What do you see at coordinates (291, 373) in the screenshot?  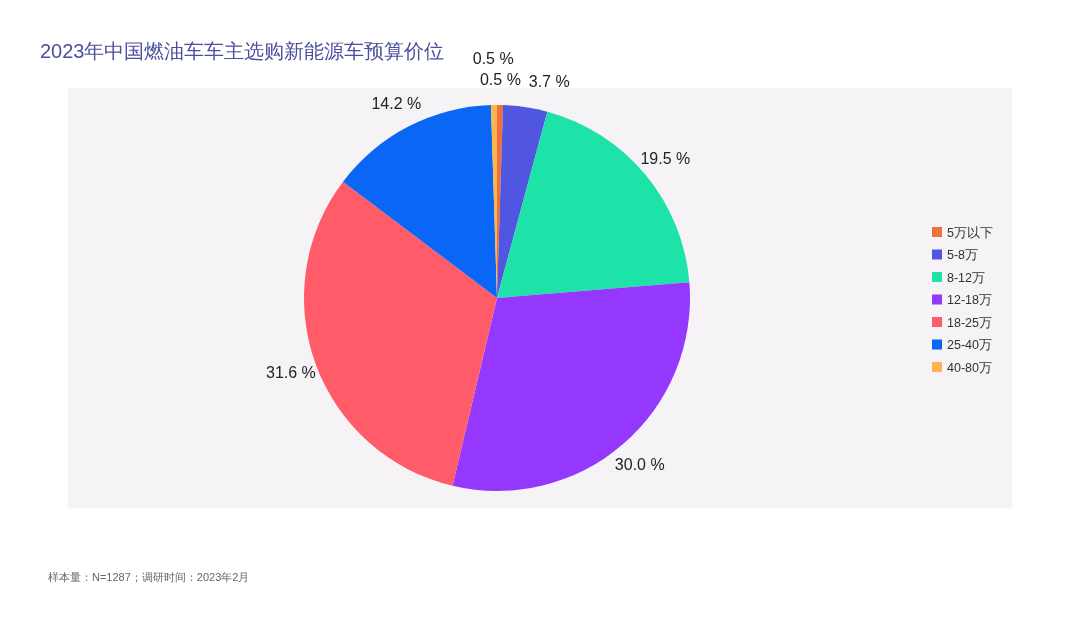 I see `data-label: 31.6 %` at bounding box center [291, 373].